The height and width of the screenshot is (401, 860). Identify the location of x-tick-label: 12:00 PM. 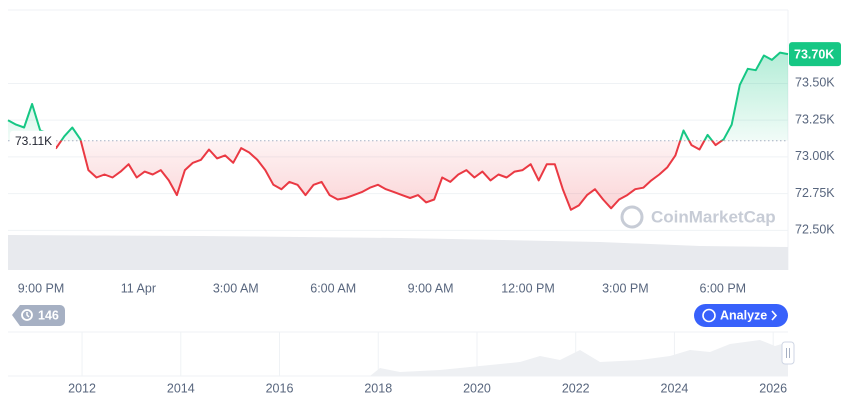
(528, 288).